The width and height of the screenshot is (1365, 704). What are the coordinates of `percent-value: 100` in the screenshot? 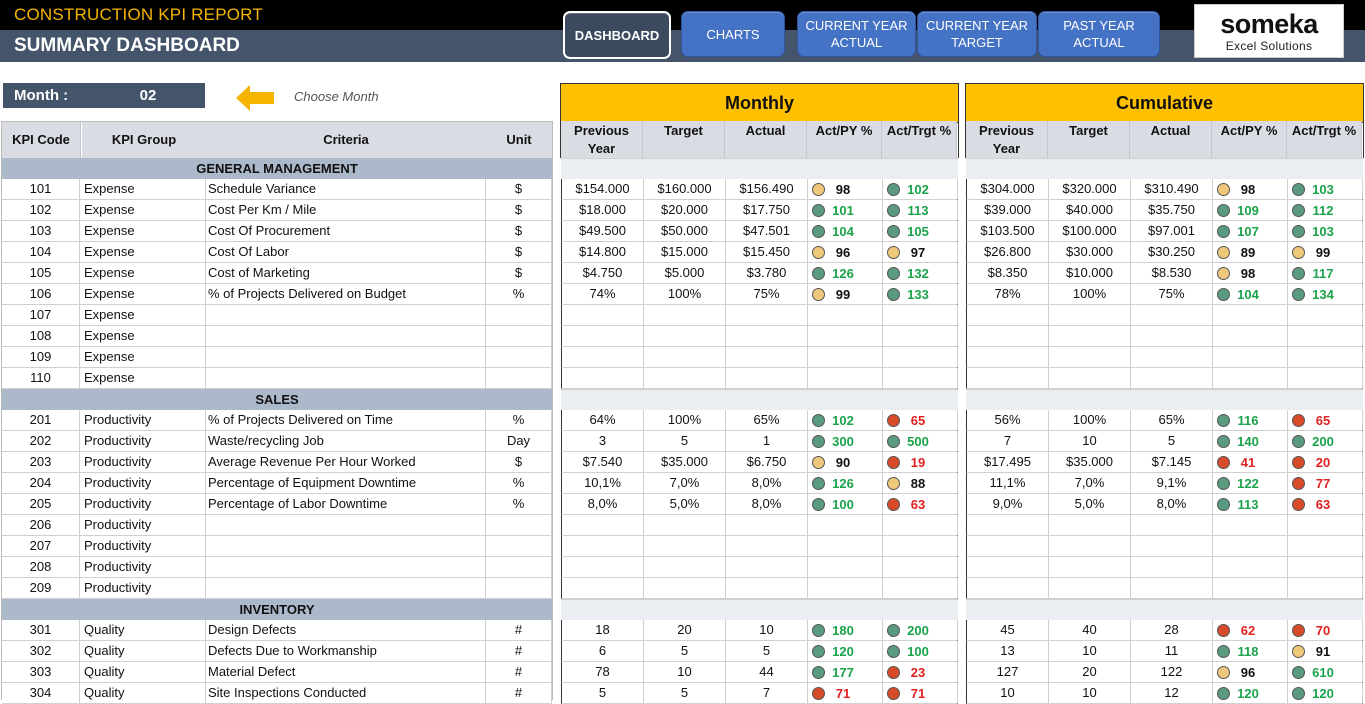 It's located at (918, 651).